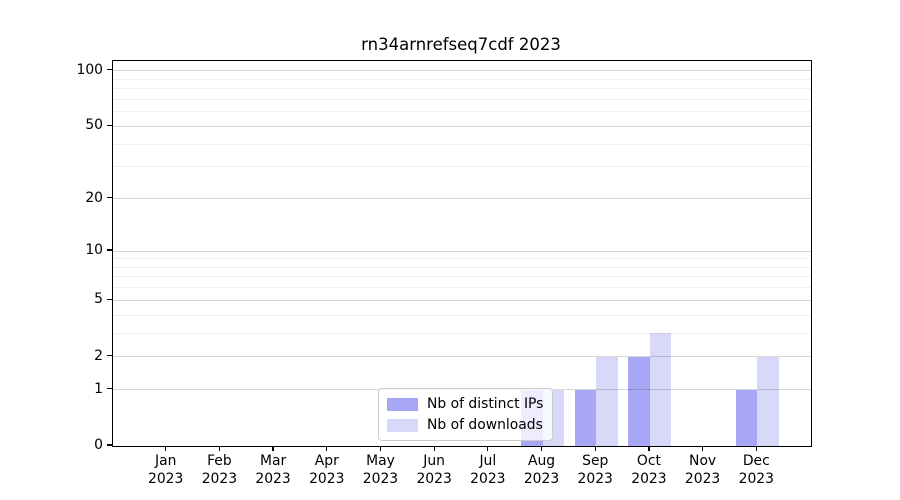 This screenshot has width=900, height=500. I want to click on bar-downloads-dec, so click(768, 401).